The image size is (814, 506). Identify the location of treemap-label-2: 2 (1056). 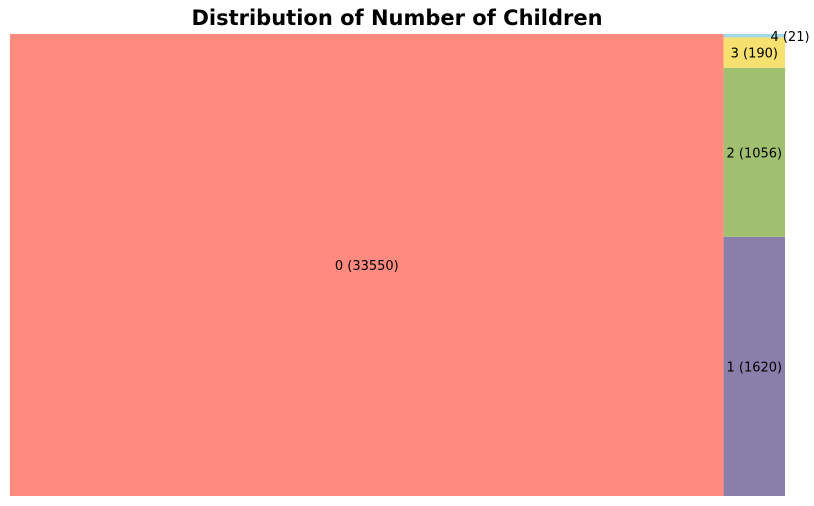
(754, 153).